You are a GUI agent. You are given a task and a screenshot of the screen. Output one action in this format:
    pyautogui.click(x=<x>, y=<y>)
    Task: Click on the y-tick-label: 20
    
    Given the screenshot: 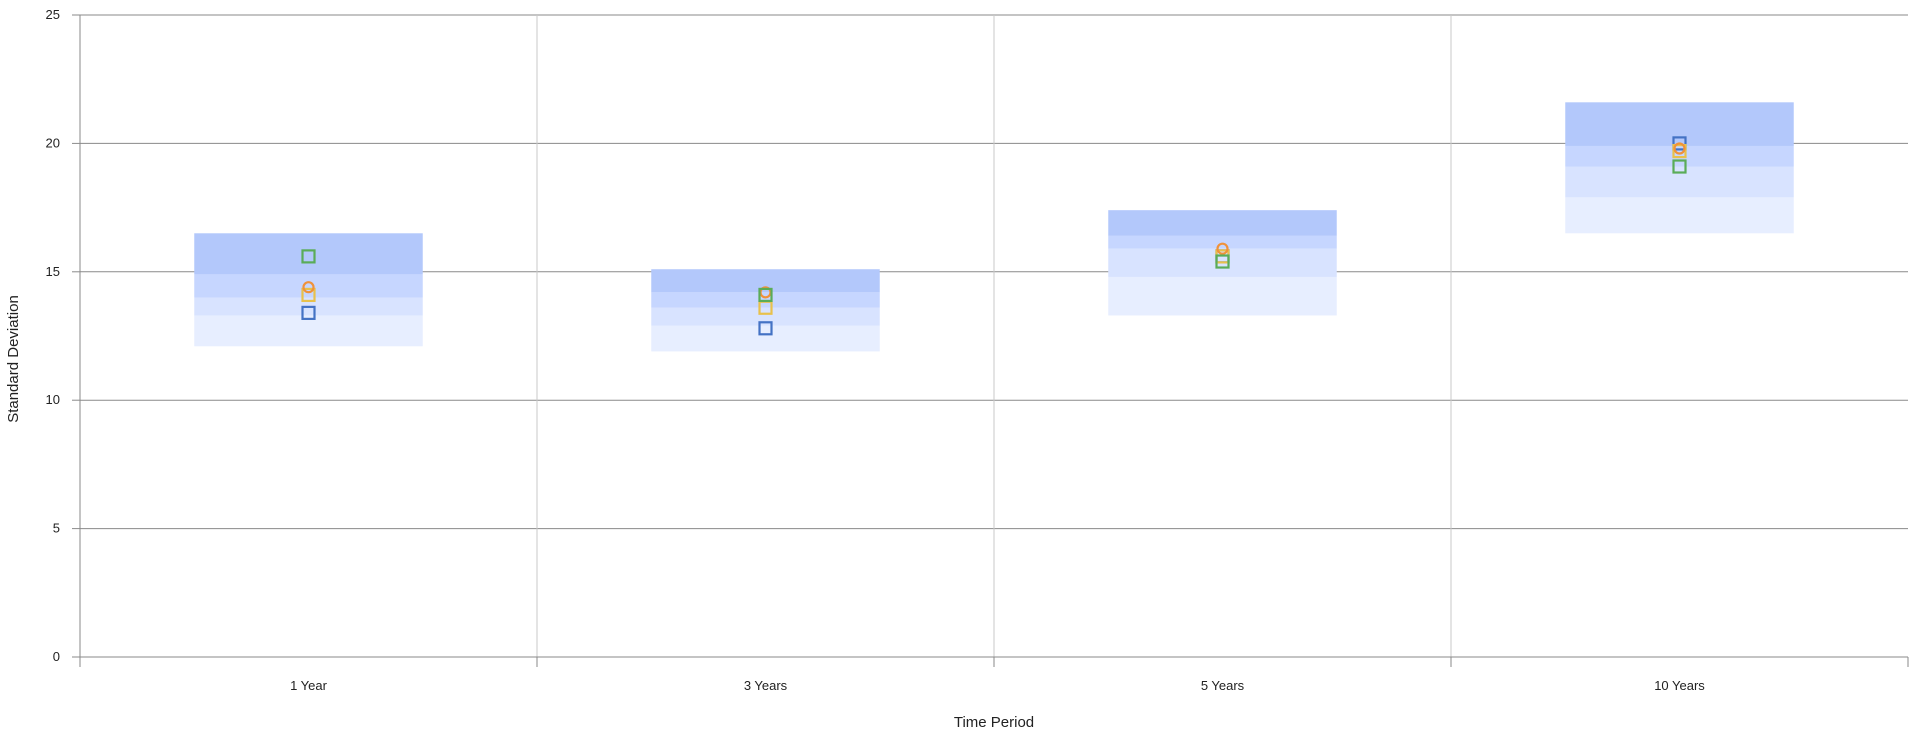 What is the action you would take?
    pyautogui.click(x=53, y=142)
    